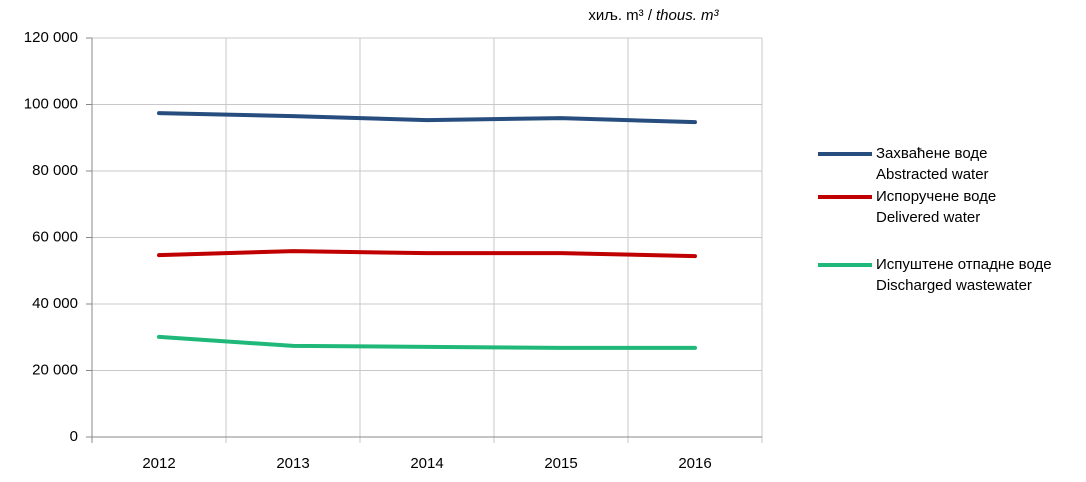  Describe the element at coordinates (51, 103) in the screenshot. I see `y-tick-label: 100 000` at that location.